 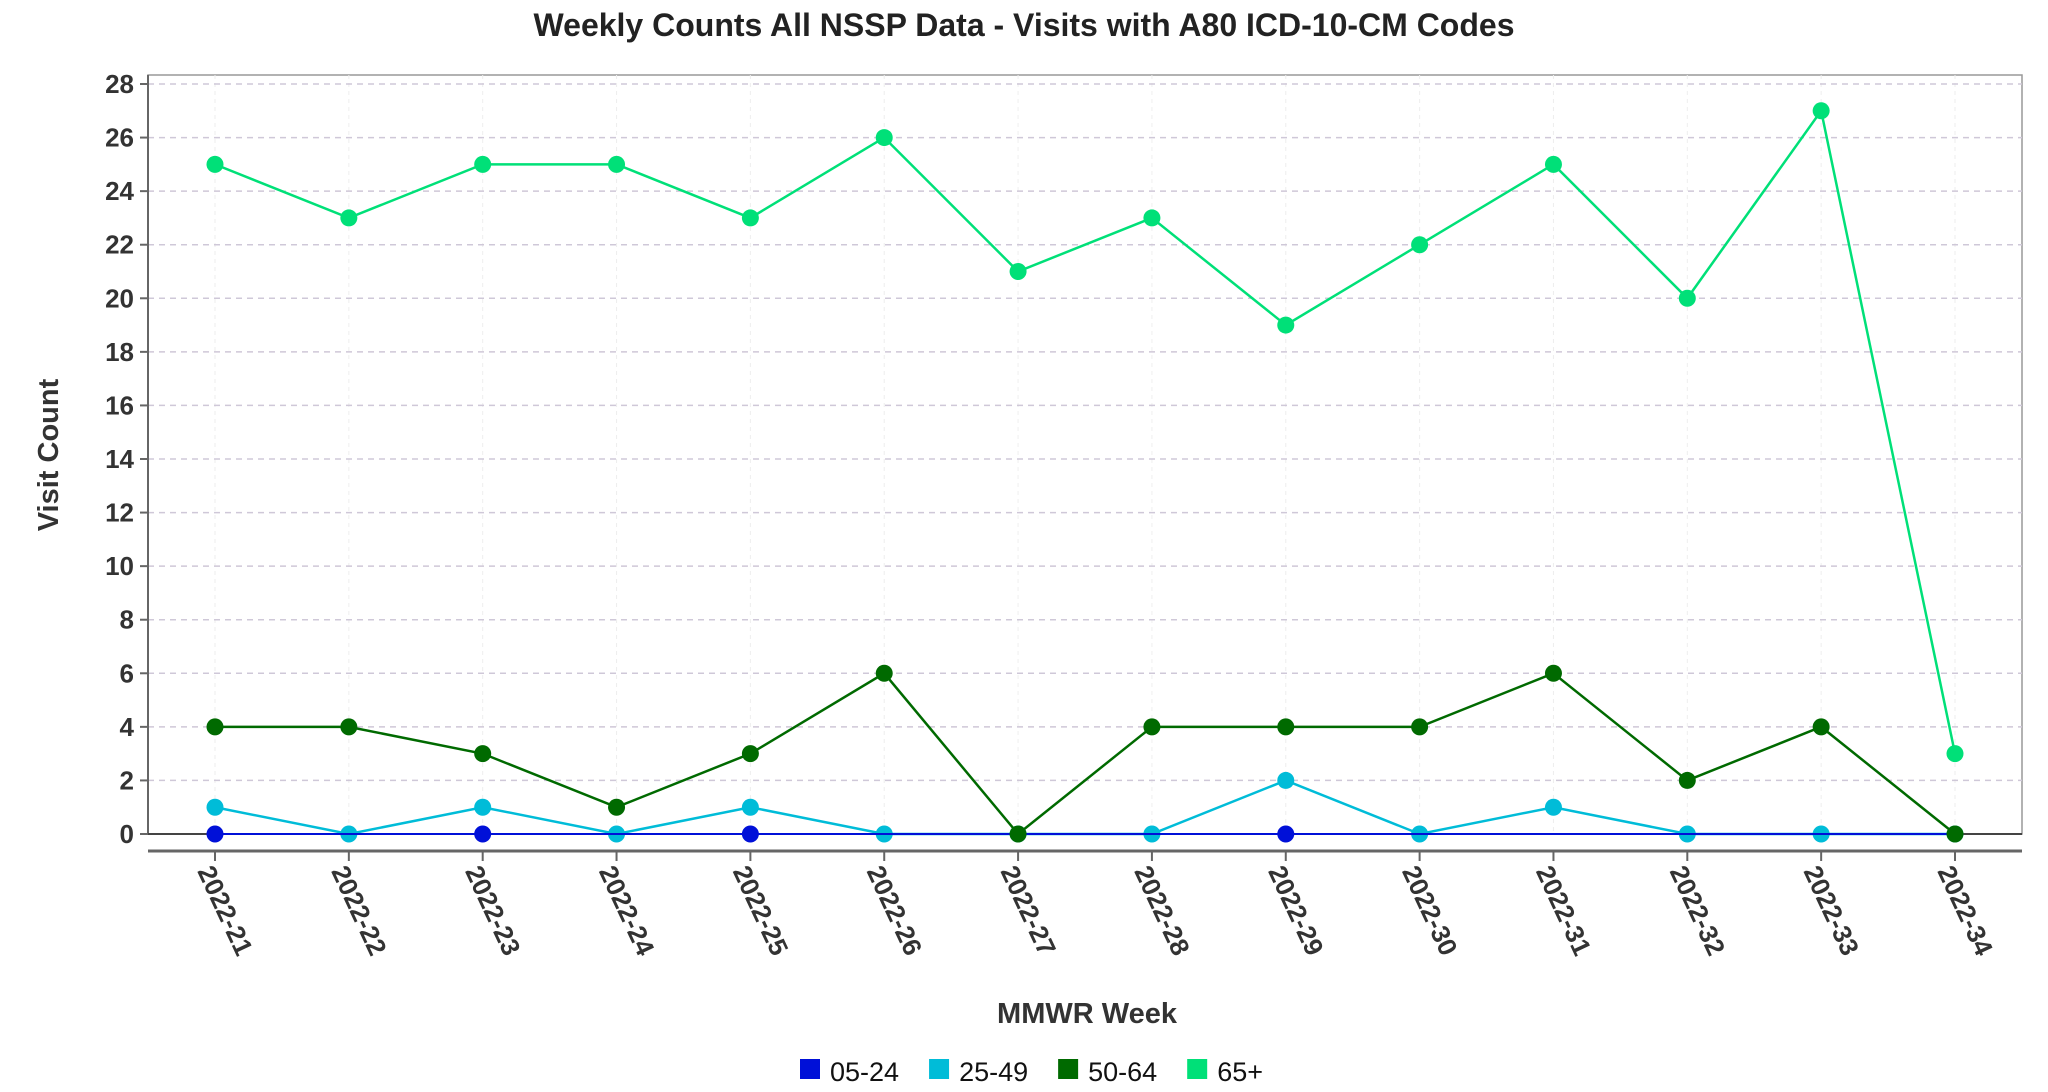 I want to click on legend-label: 65+, so click(x=1240, y=1072).